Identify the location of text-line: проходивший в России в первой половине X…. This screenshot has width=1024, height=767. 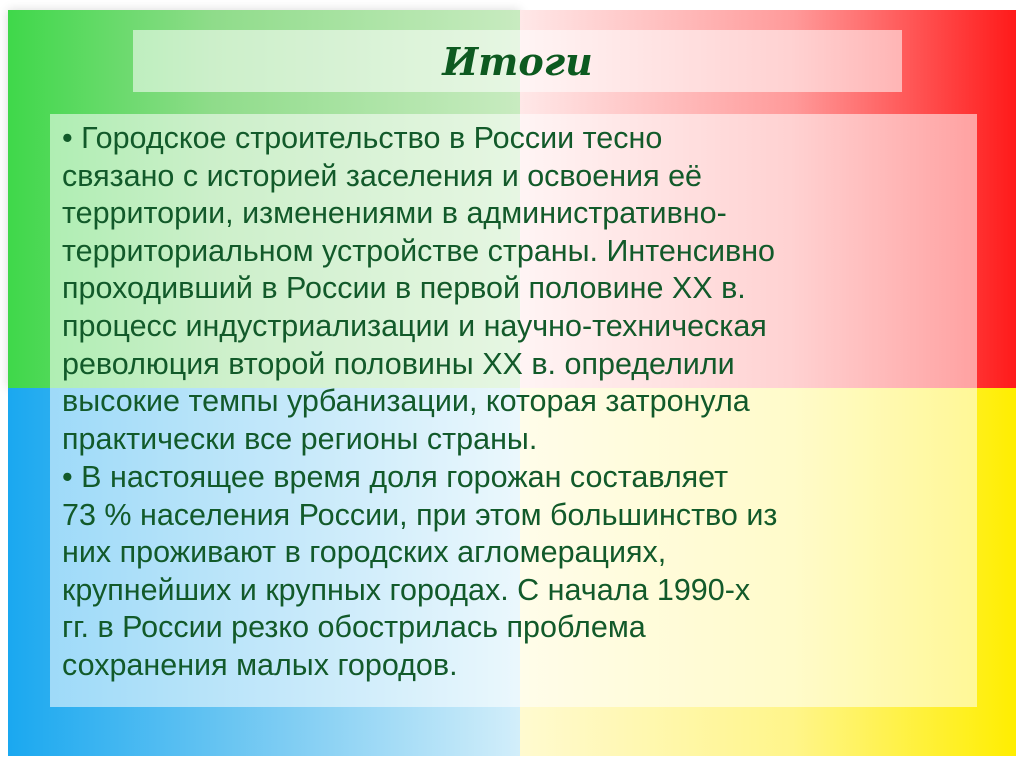
(404, 288).